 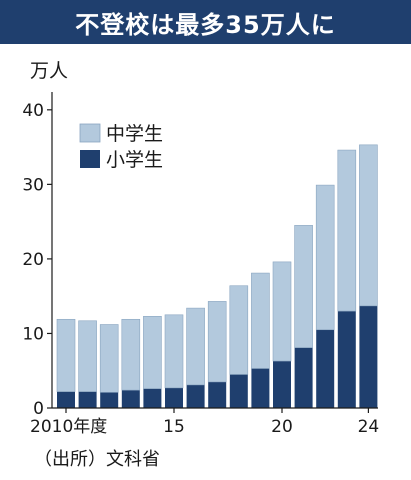 I want to click on chart-title: 不登校は最多35万人に, so click(x=205, y=24).